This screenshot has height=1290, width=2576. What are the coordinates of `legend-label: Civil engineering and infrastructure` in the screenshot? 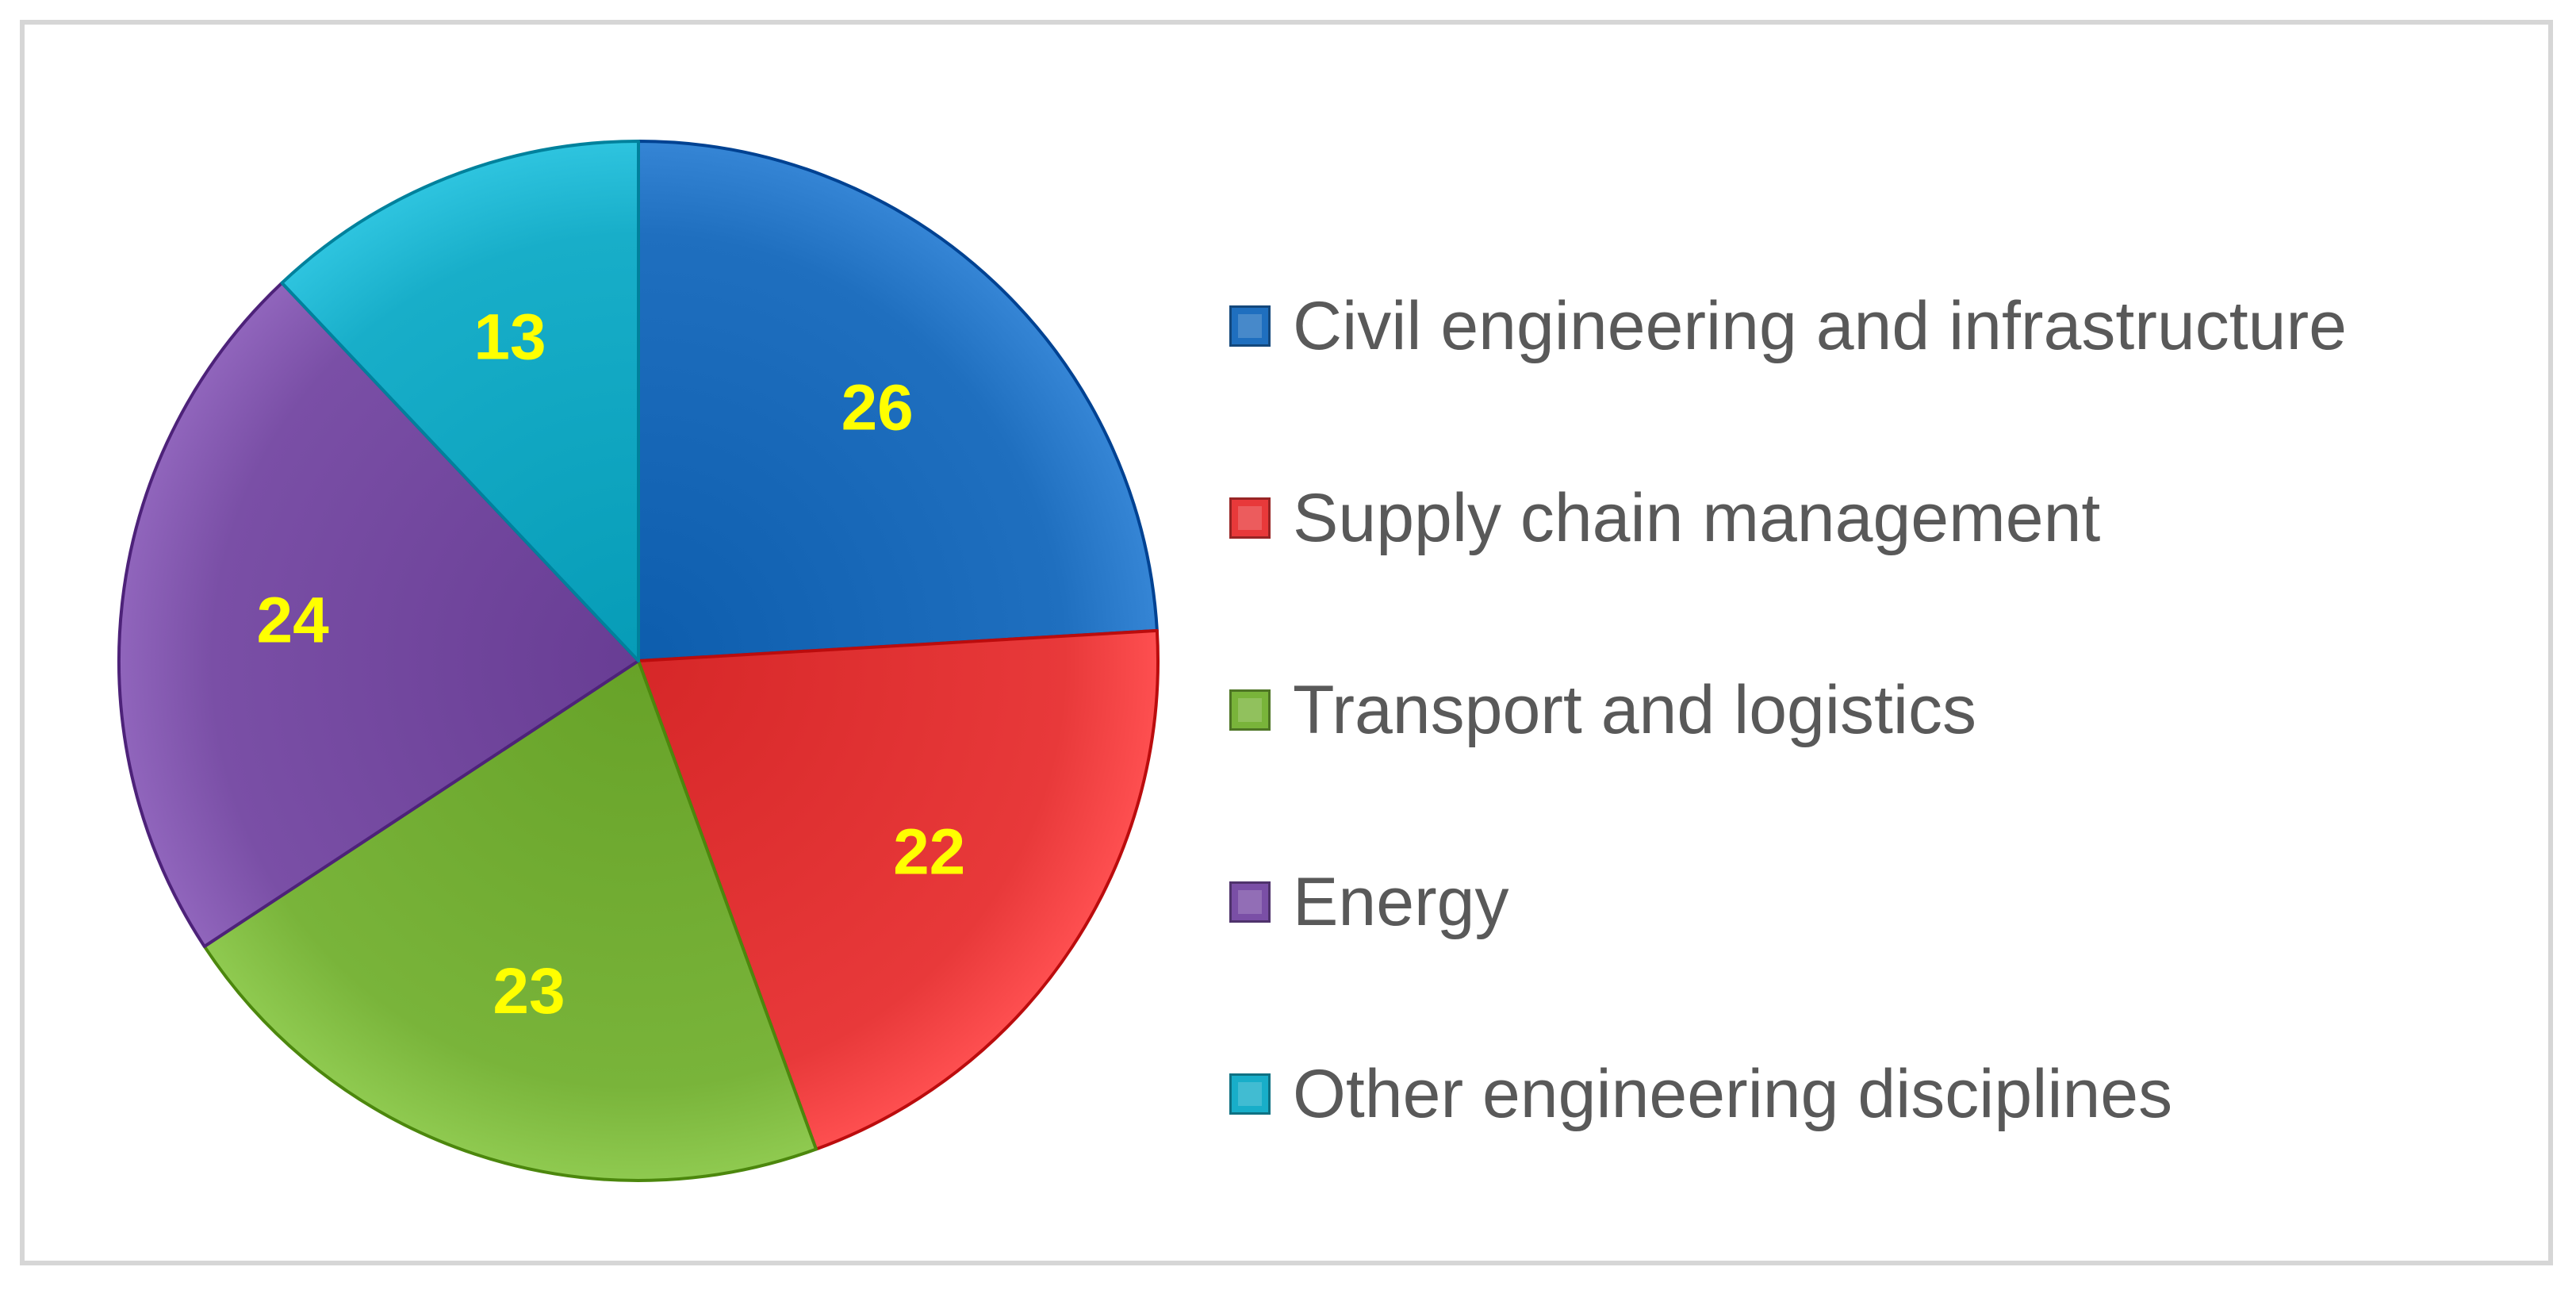 It's located at (1820, 326).